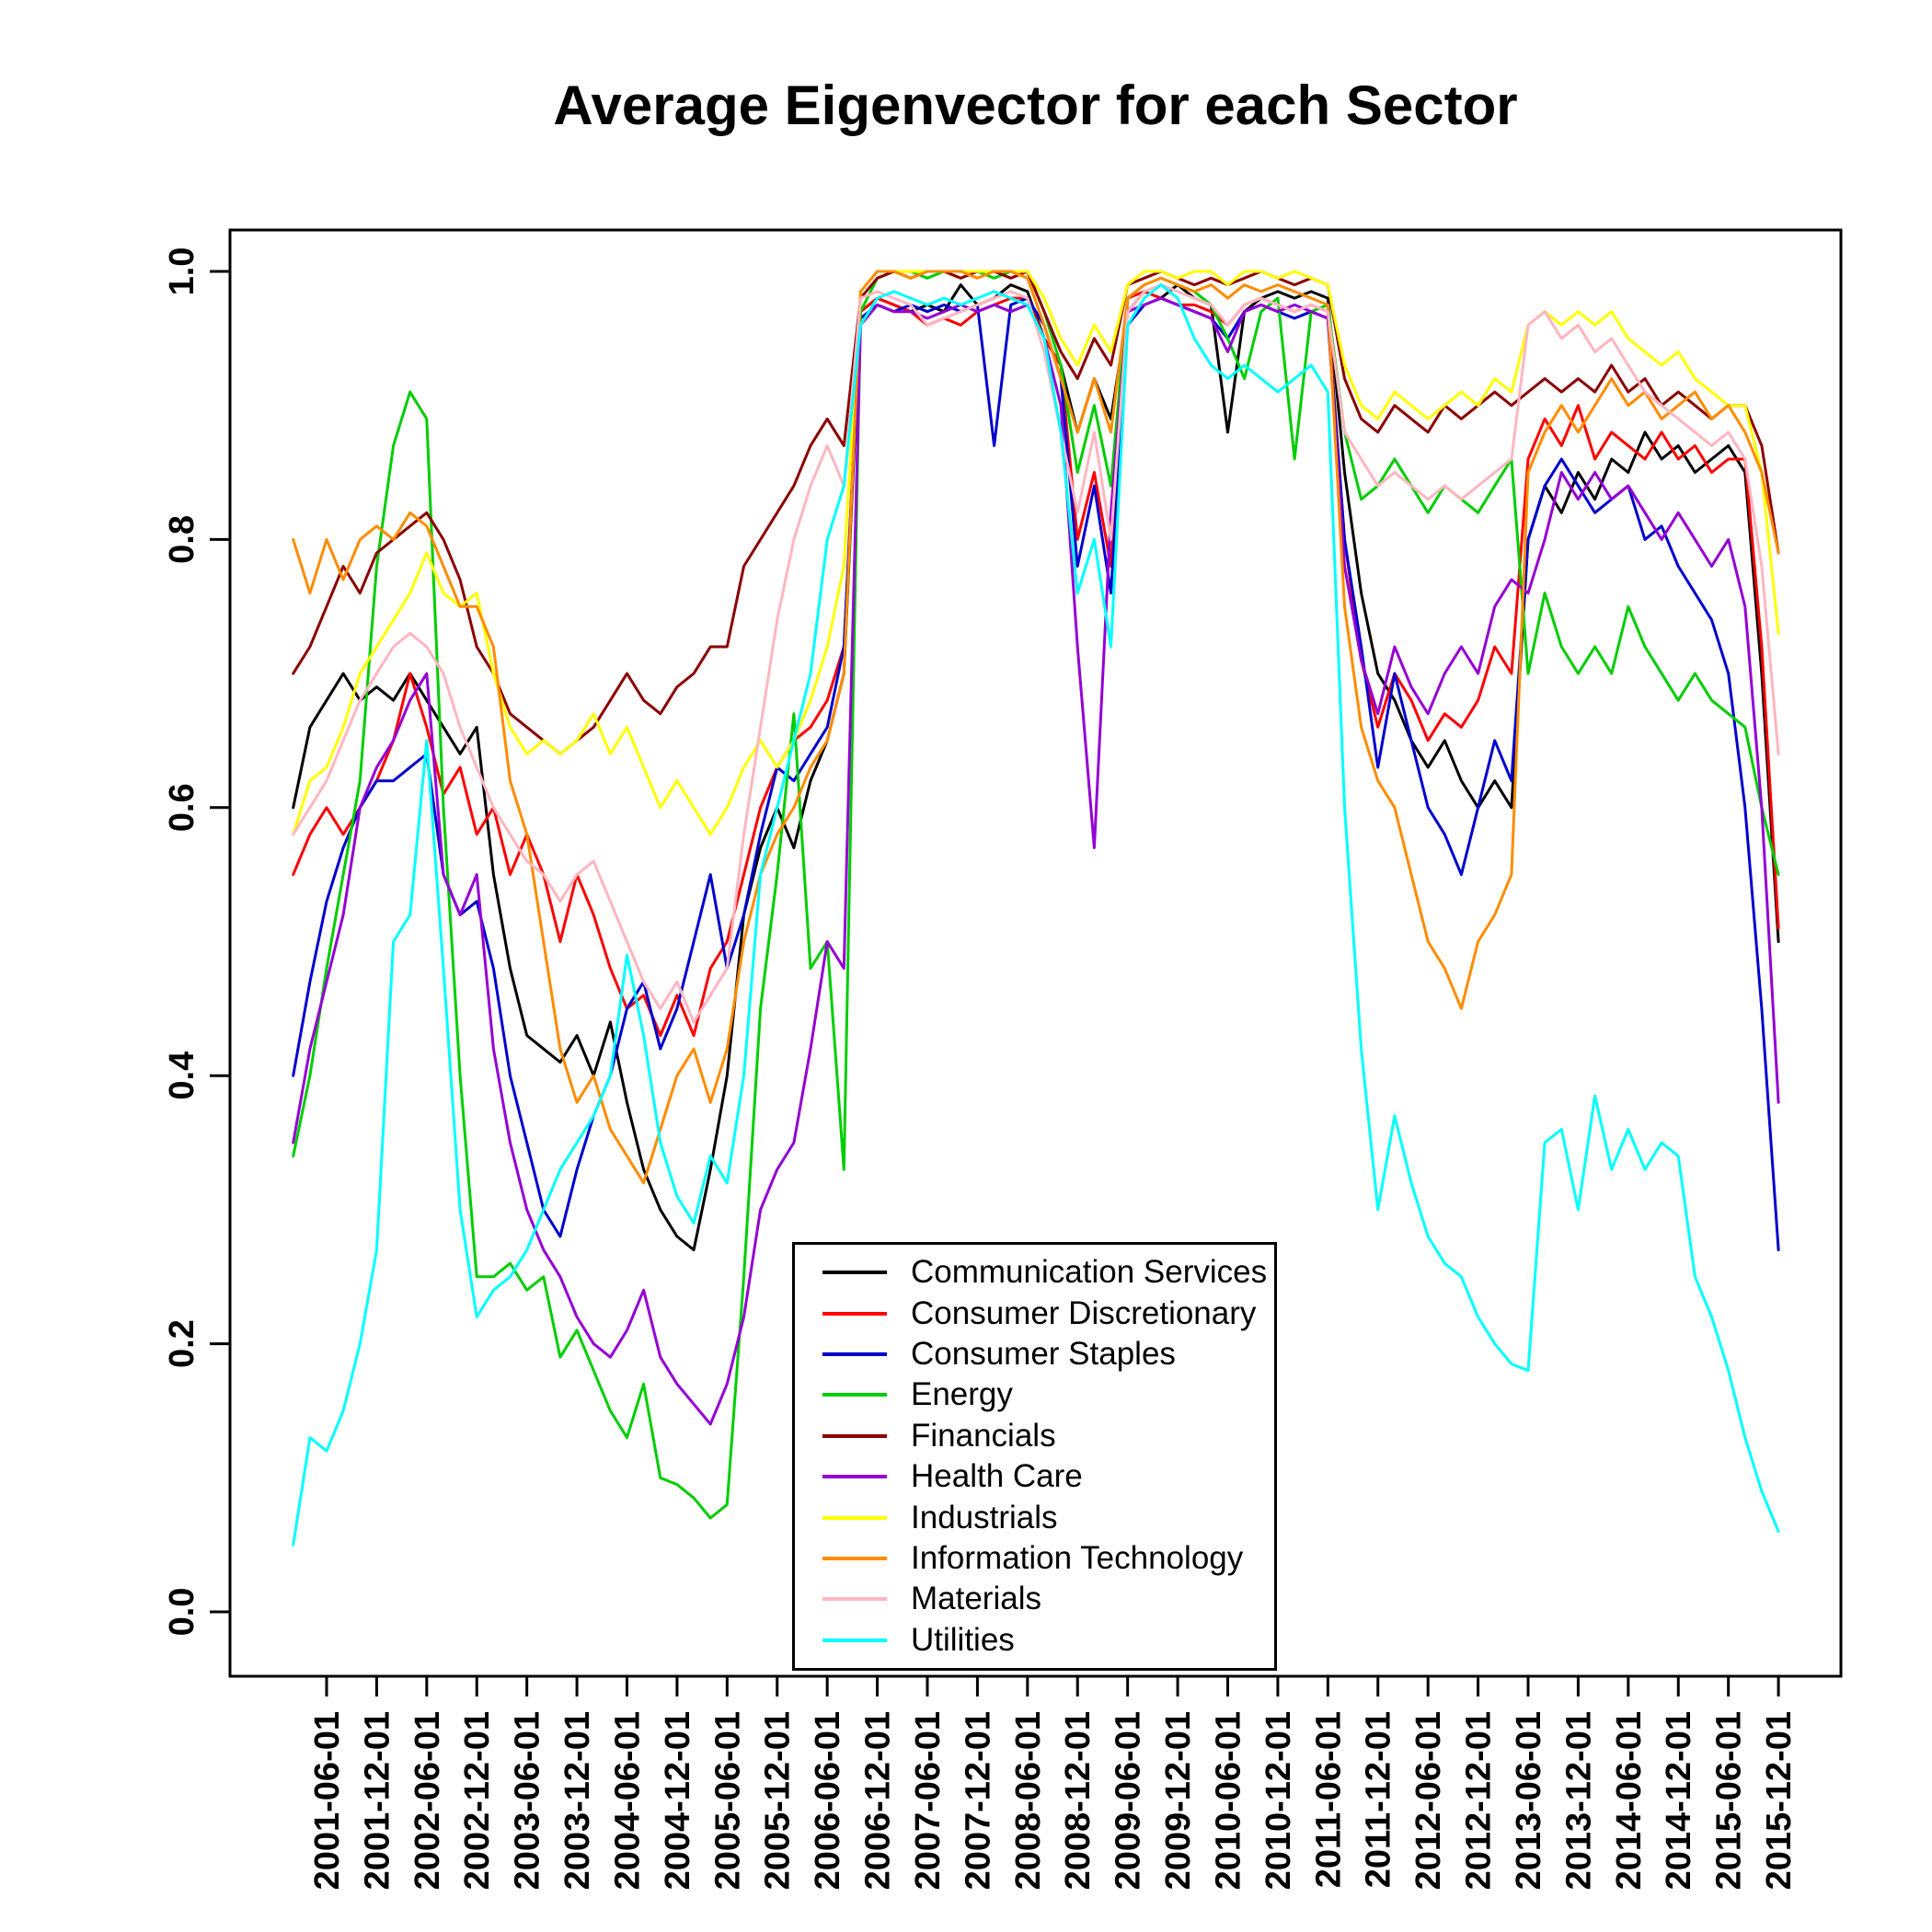  Describe the element at coordinates (1178, 1800) in the screenshot. I see `x-tick-label: 2009-12-01` at that location.